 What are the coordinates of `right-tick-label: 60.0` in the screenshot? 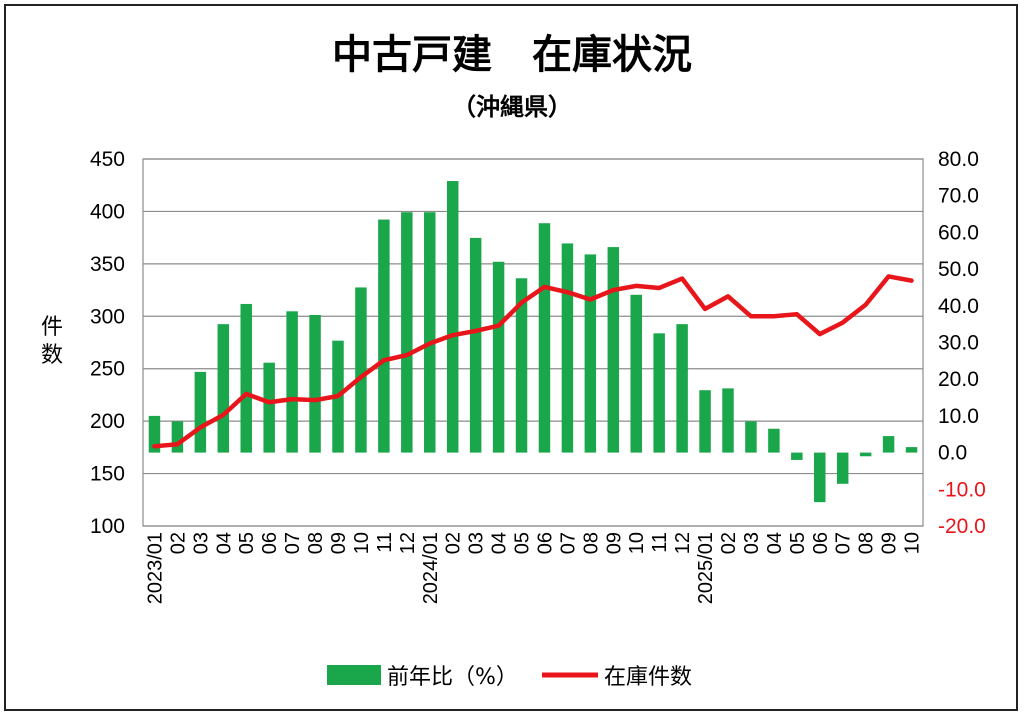 It's located at (958, 232).